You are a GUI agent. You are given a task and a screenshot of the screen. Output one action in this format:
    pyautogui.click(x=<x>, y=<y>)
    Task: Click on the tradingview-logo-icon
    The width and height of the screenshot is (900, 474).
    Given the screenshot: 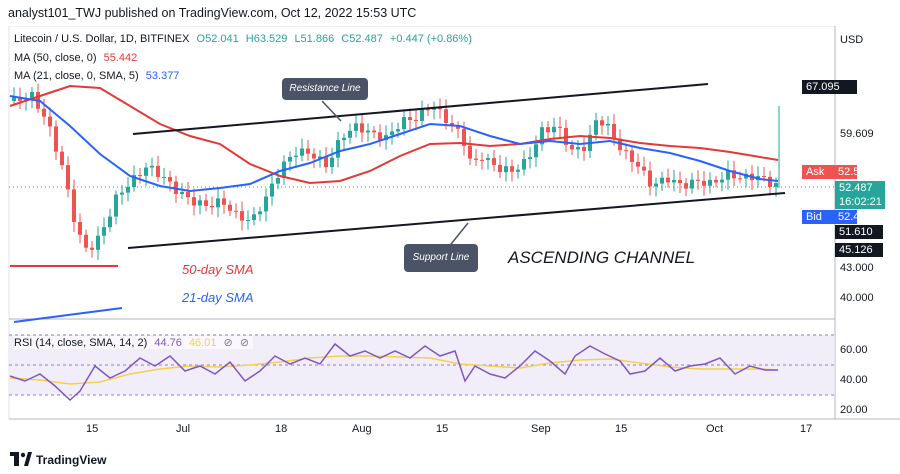 What is the action you would take?
    pyautogui.click(x=21, y=459)
    